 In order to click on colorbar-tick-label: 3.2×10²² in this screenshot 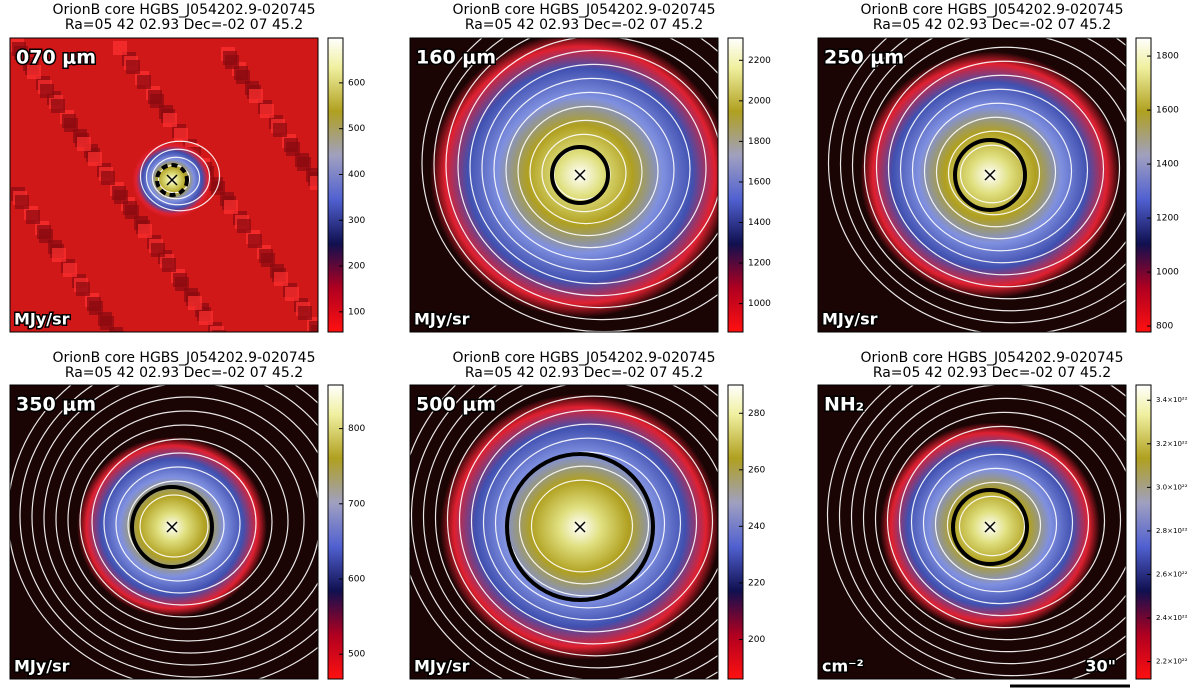, I will do `click(1172, 444)`.